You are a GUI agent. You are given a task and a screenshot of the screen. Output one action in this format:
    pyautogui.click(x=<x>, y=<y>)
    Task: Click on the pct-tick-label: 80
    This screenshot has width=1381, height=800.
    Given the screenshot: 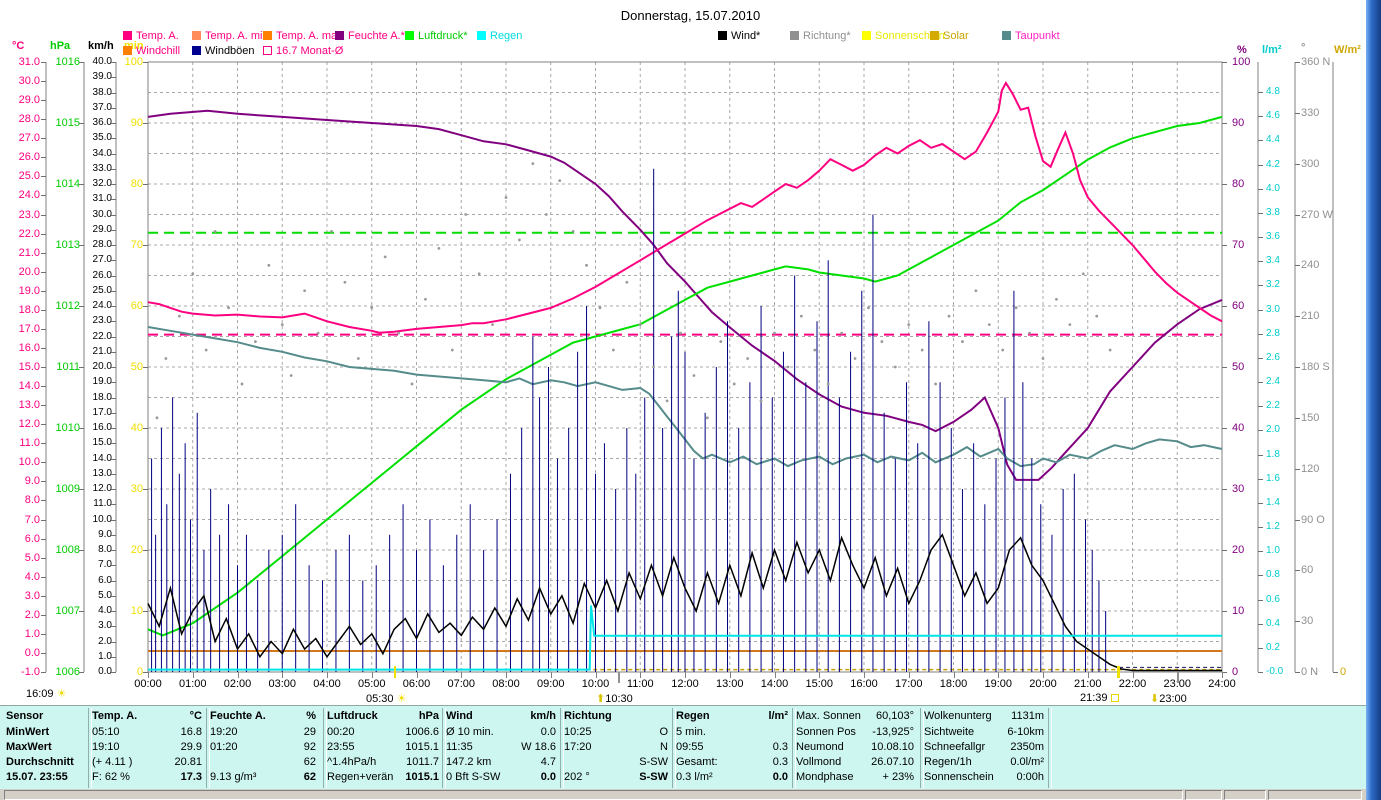 What is the action you would take?
    pyautogui.click(x=1238, y=184)
    